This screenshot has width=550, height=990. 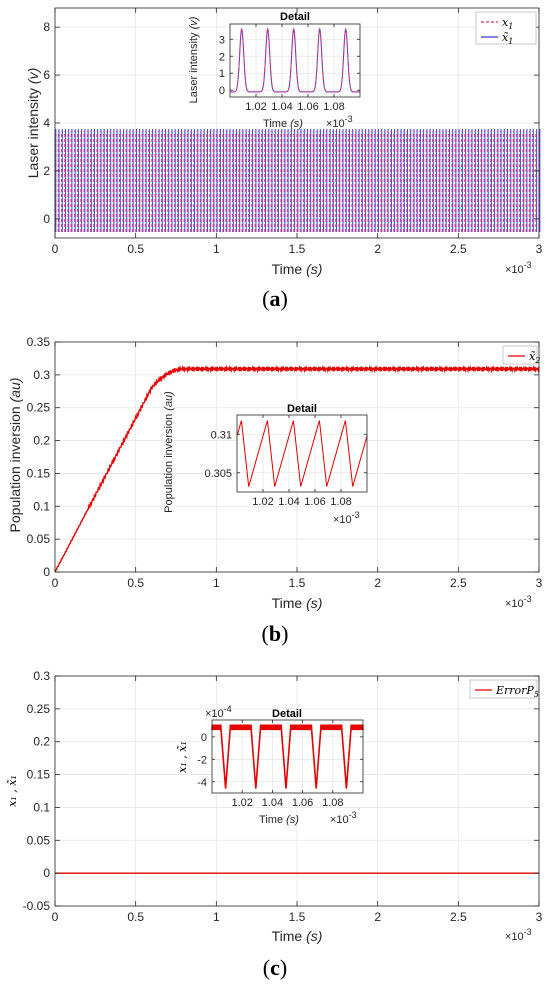 What do you see at coordinates (46, 27) in the screenshot?
I see `y-tick-label: 8` at bounding box center [46, 27].